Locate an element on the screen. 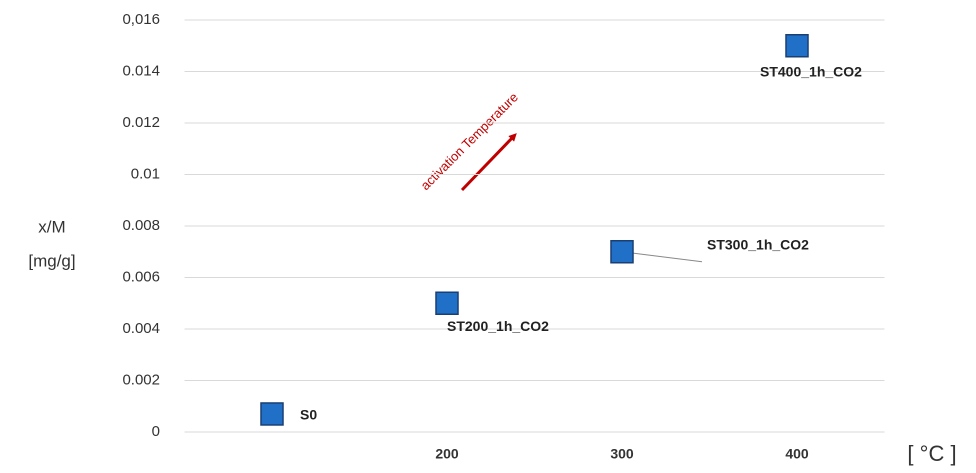 The width and height of the screenshot is (976, 473). y-tick-label: 0.012 is located at coordinates (141, 122).